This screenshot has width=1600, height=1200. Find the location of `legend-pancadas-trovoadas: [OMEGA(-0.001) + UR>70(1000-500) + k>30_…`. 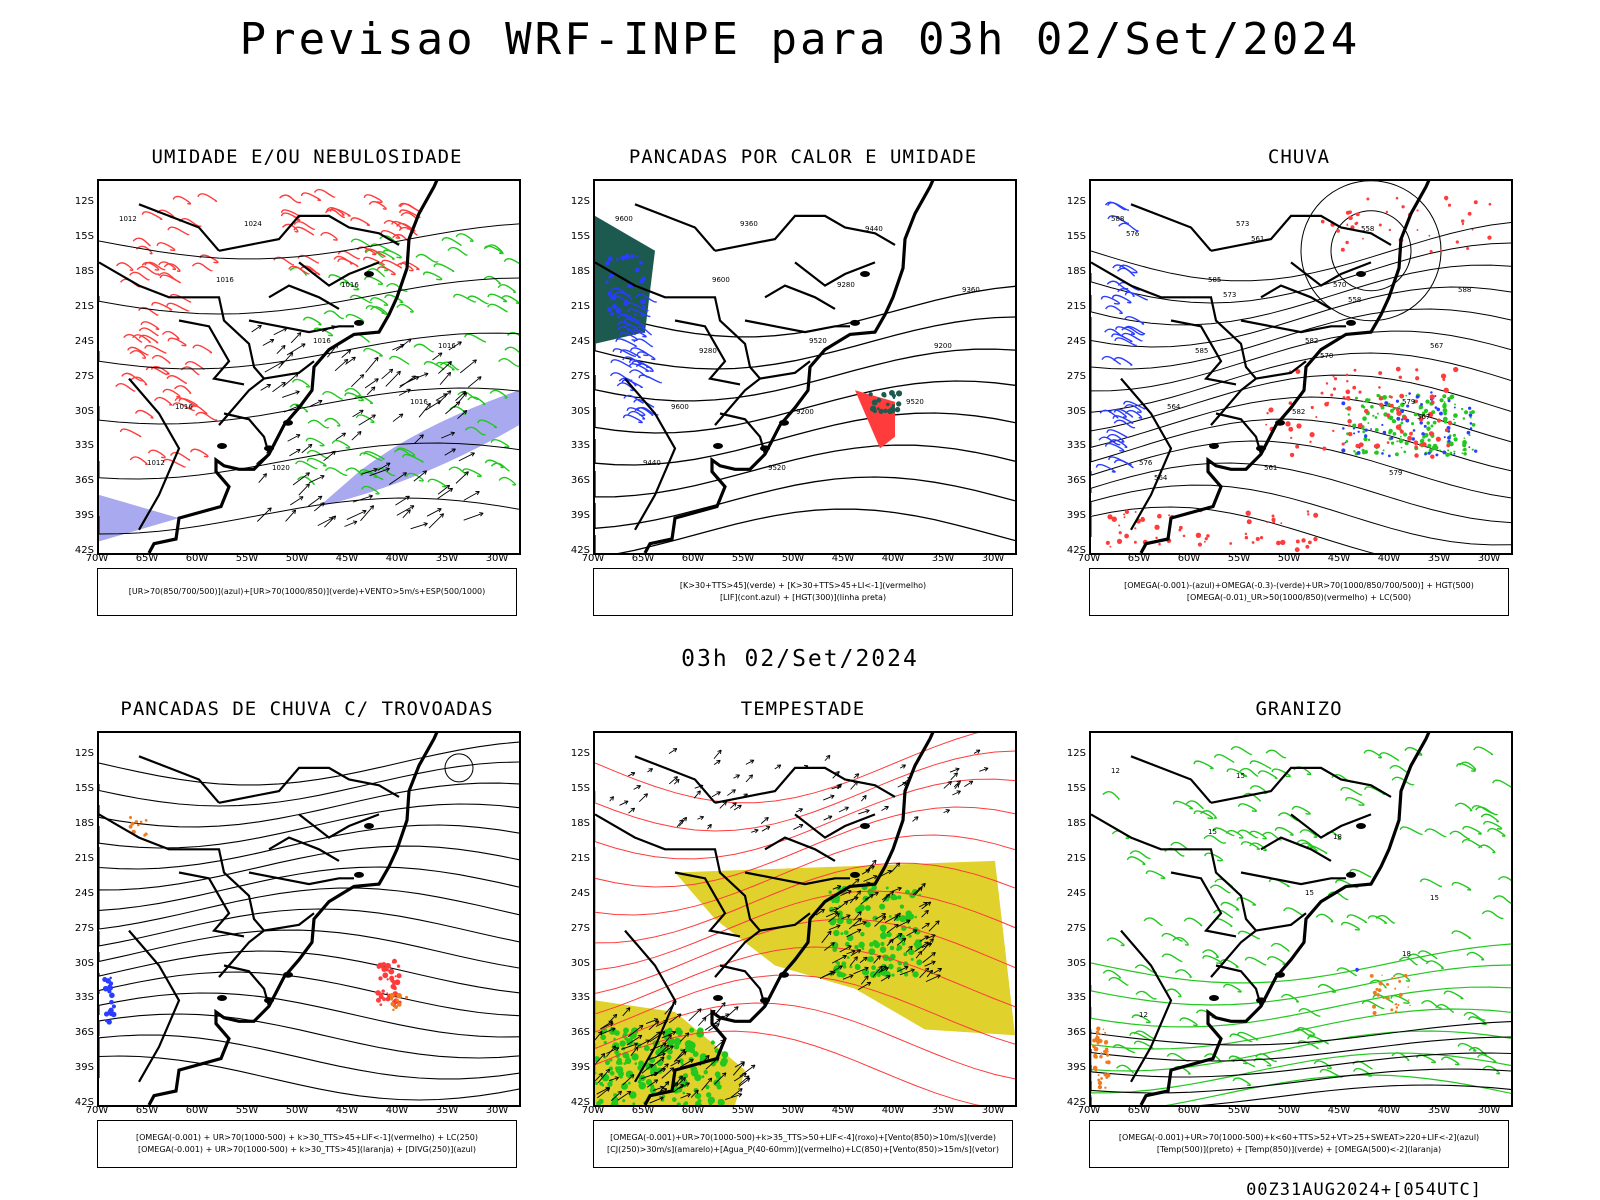

legend-pancadas-trovoadas: [OMEGA(-0.001) + UR>70(1000-500) + k>30_… is located at coordinates (307, 1144).